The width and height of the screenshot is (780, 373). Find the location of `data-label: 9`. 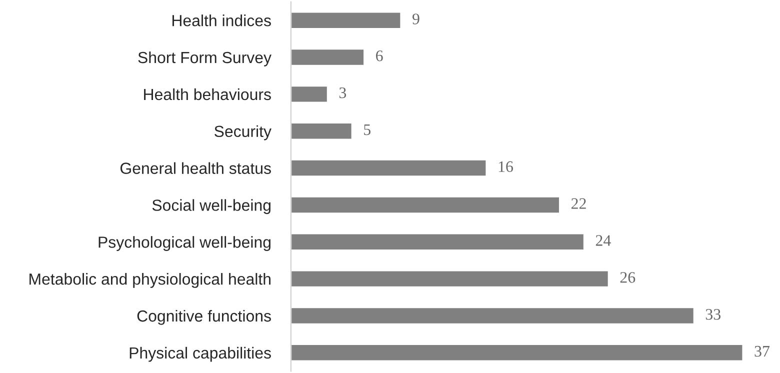

data-label: 9 is located at coordinates (416, 19).